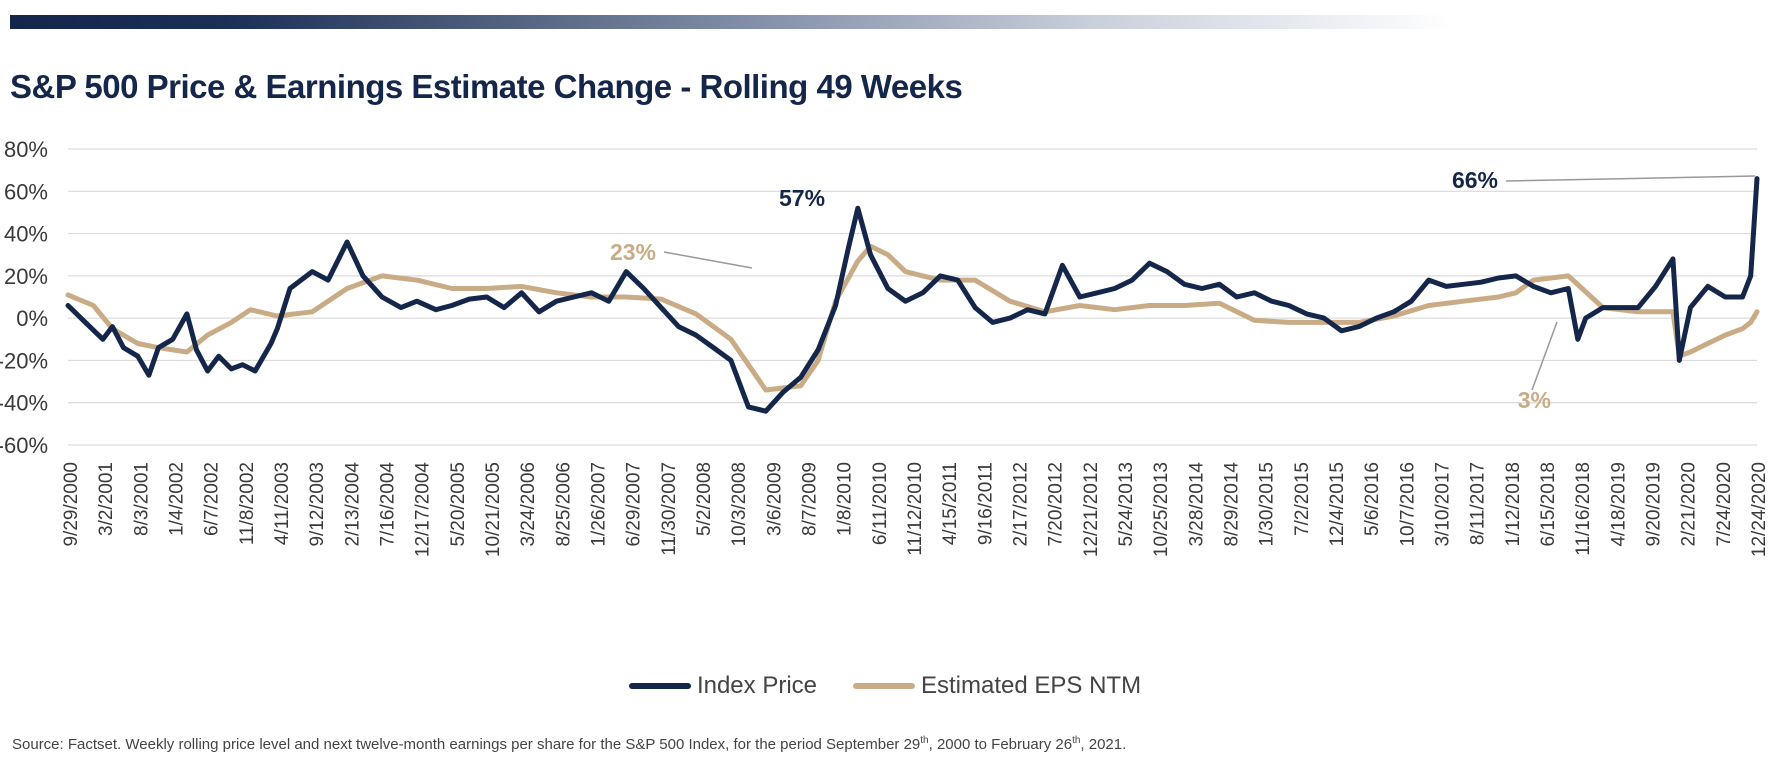  Describe the element at coordinates (985, 503) in the screenshot. I see `x-tick-label: 9/16/2011` at that location.